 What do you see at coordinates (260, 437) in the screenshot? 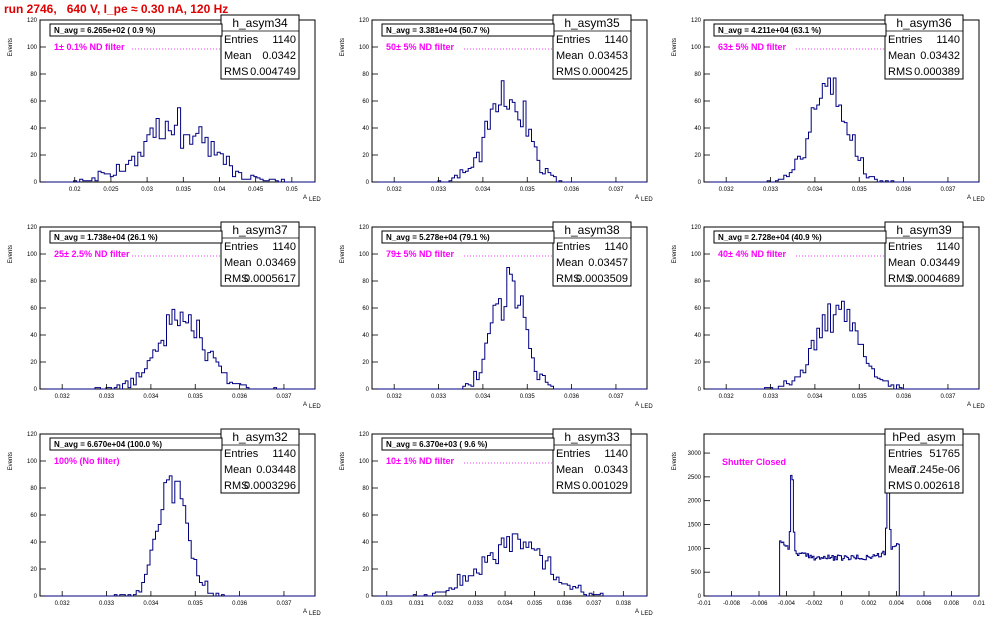
I see `histogram-name: h_asym32` at bounding box center [260, 437].